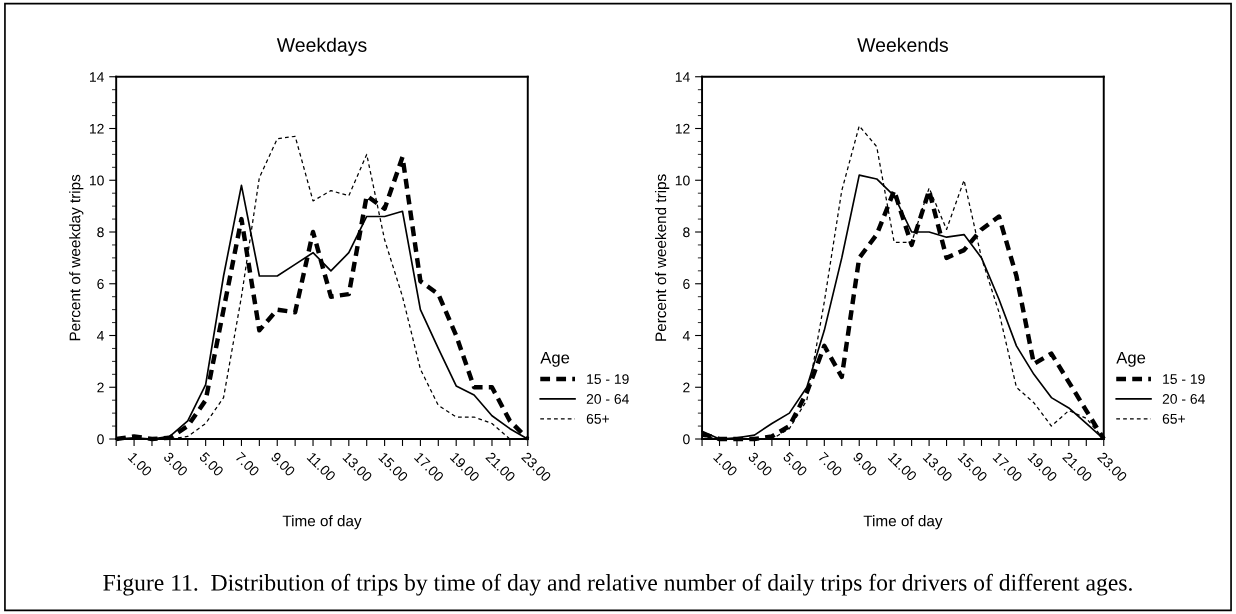 This screenshot has width=1236, height=614. I want to click on chart-title: Weekdays, so click(321, 46).